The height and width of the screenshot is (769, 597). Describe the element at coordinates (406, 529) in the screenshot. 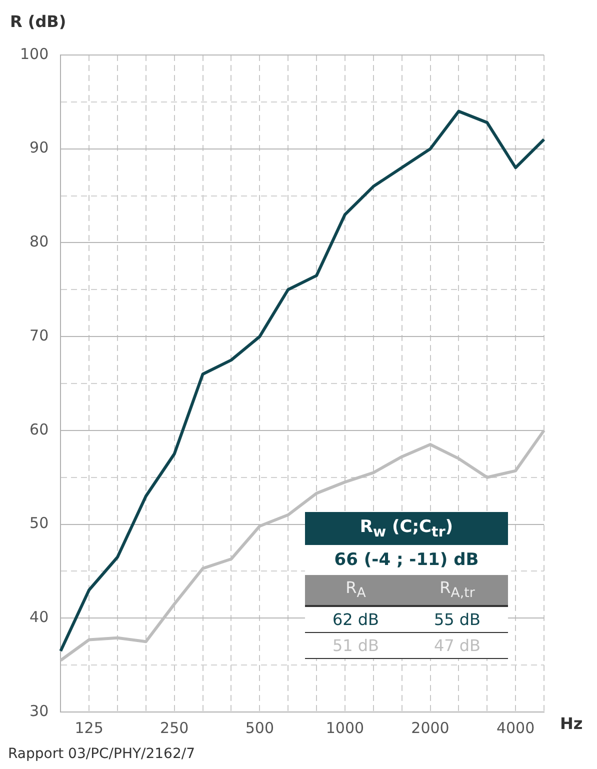

I see `annotation: R$_{w}$ (C;C$_{tr}$)` at that location.